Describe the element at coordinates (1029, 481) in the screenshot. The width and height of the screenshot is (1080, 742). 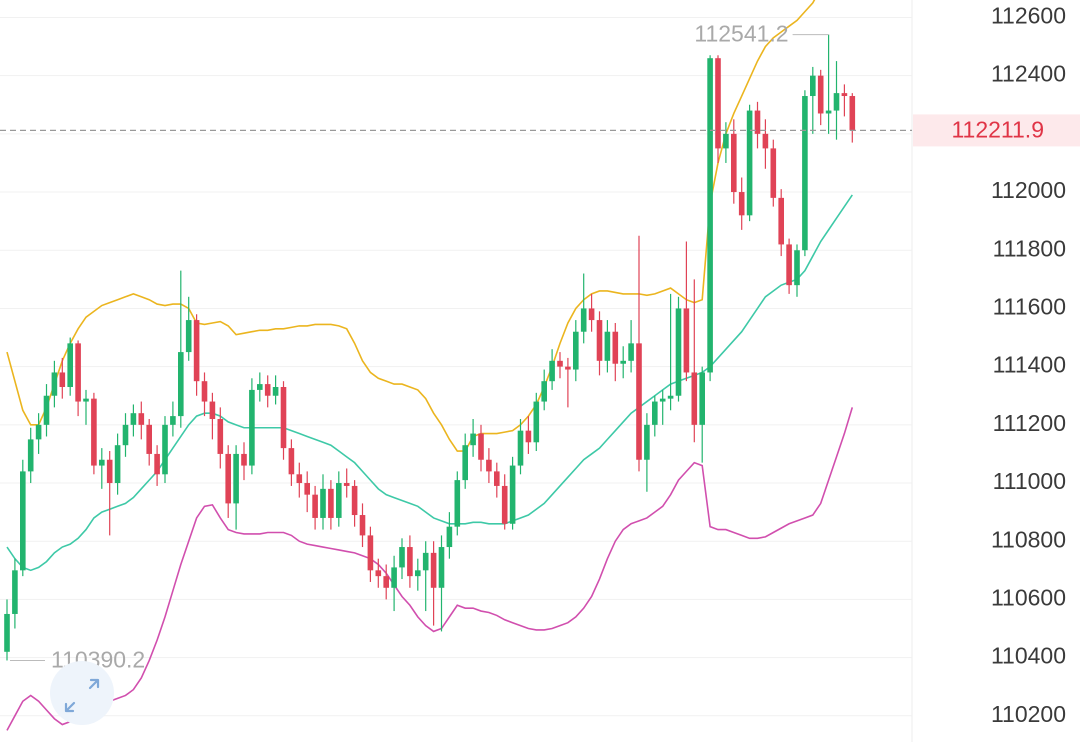
I see `y-tick-label: 111000` at that location.